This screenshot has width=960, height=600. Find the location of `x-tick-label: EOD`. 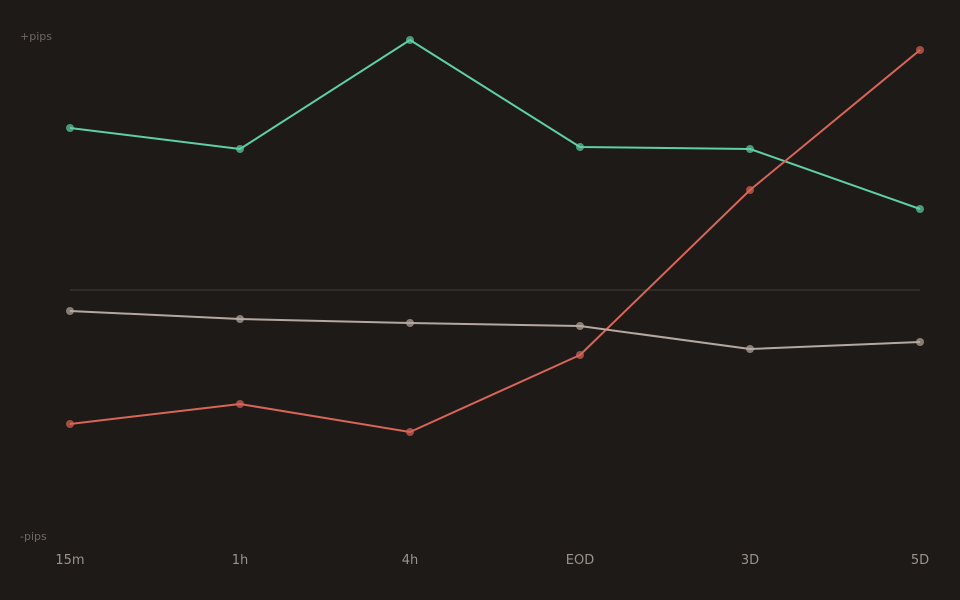

x-tick-label: EOD is located at coordinates (580, 560).